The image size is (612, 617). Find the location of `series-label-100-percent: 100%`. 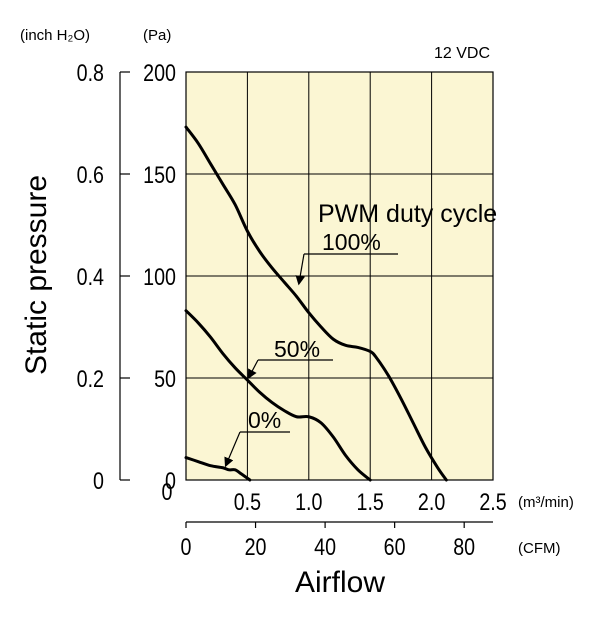

series-label-100-percent: 100% is located at coordinates (351, 242).